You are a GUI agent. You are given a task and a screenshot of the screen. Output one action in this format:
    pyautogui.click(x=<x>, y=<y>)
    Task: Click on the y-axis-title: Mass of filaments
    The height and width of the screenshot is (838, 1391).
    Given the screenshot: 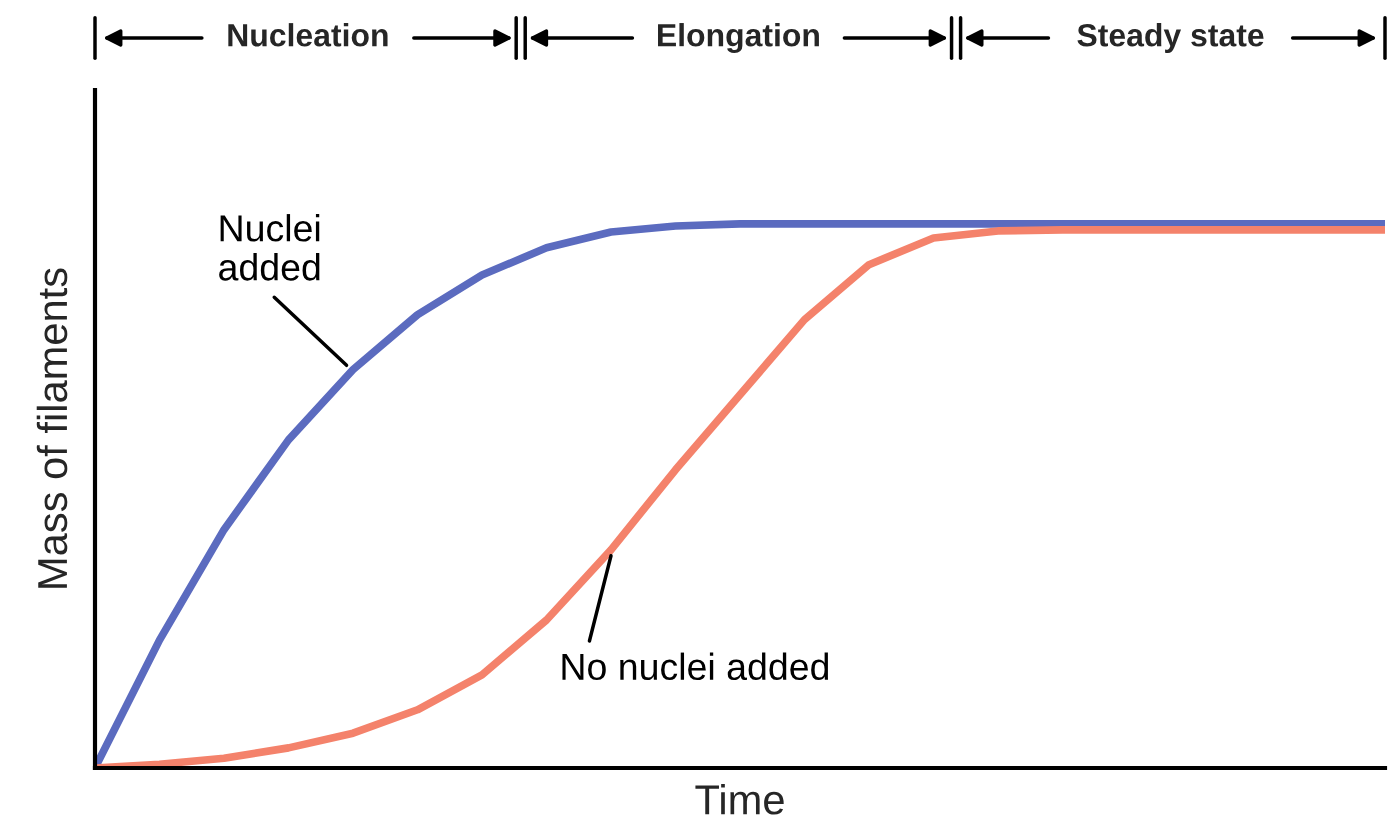 What is the action you would take?
    pyautogui.click(x=52, y=428)
    